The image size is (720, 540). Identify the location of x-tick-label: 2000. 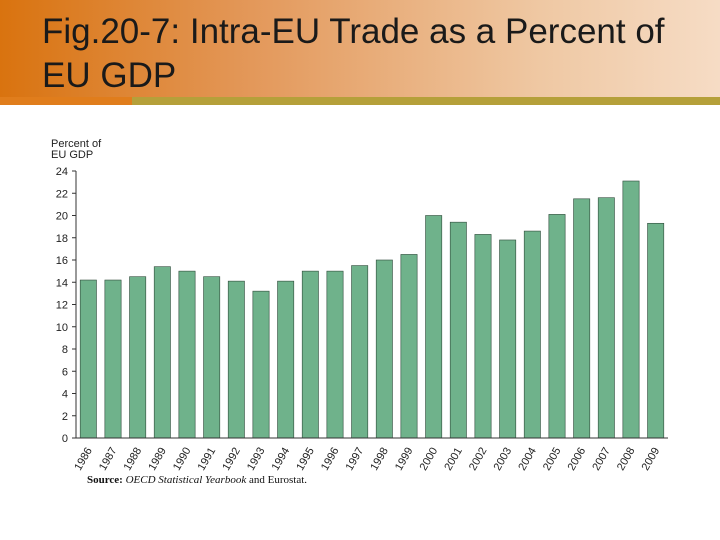
(429, 459).